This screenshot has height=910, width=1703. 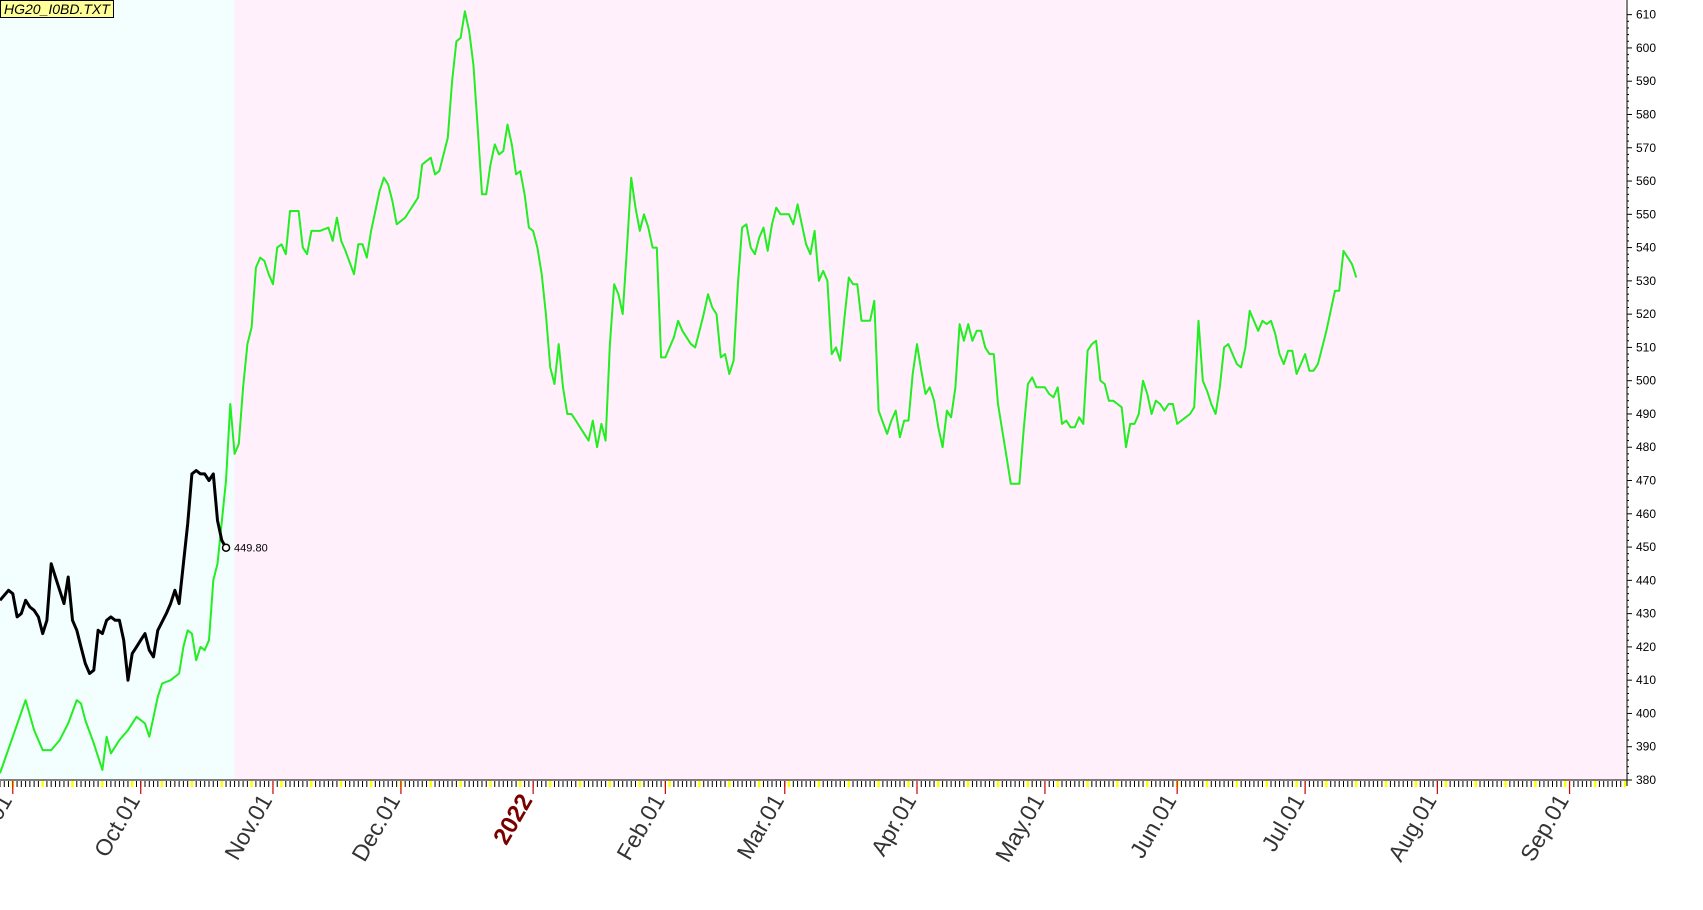 I want to click on y-tick-label: 550, so click(x=1646, y=214).